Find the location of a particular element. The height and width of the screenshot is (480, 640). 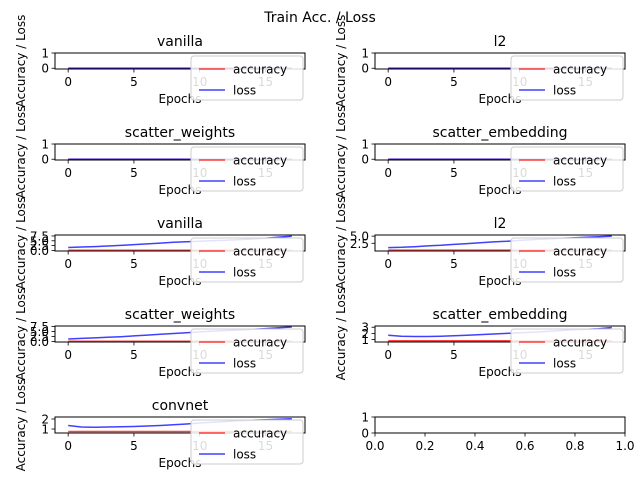

x-tick-label: 0.8 is located at coordinates (574, 446).